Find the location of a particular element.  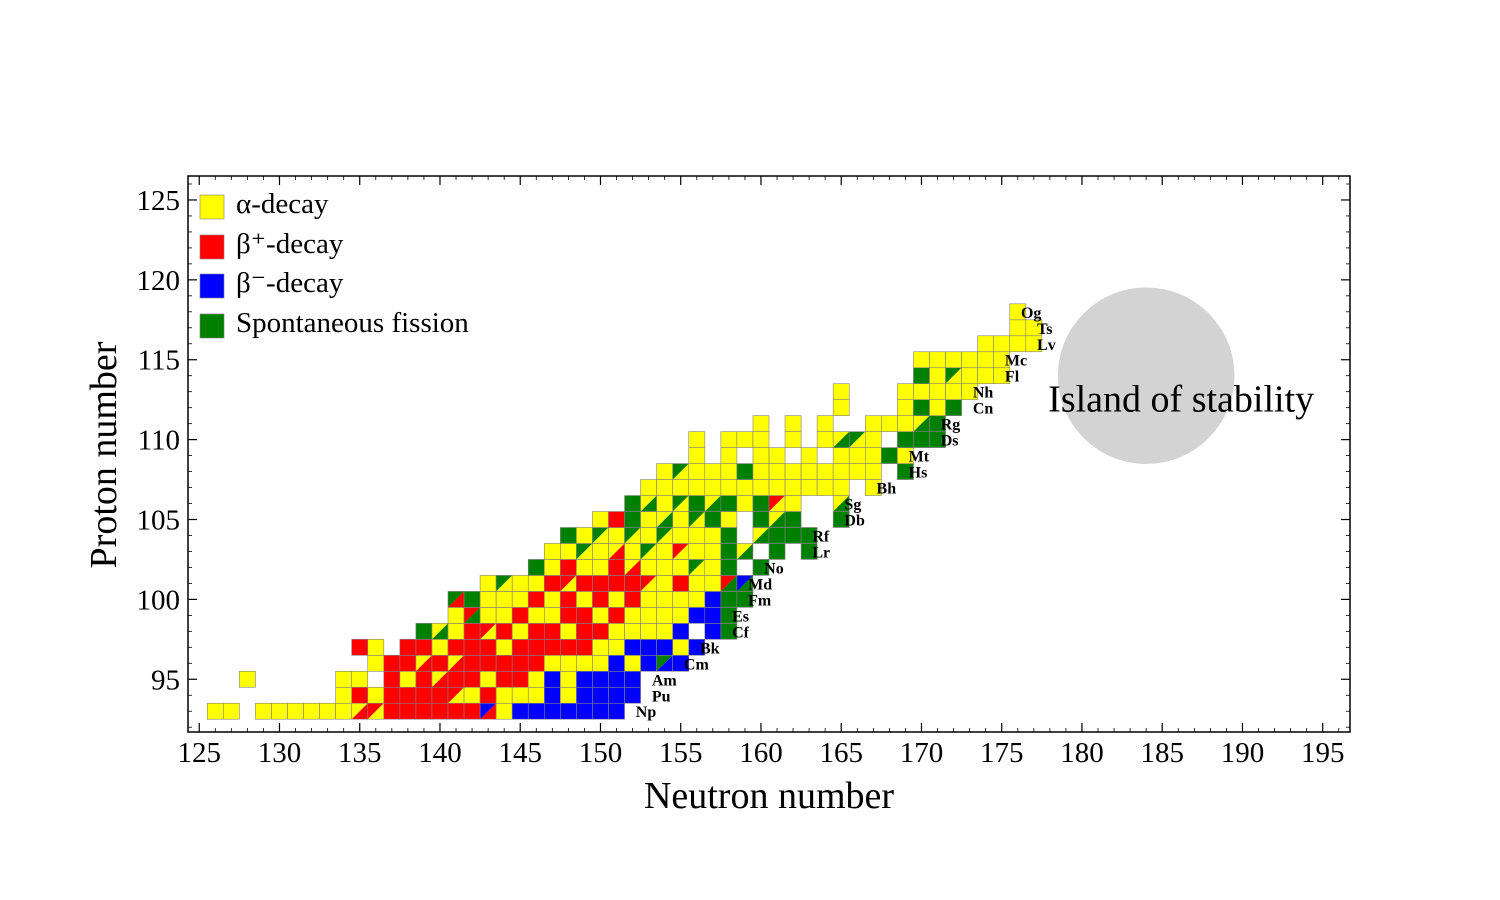

nuclide-cell-n164-z111 is located at coordinates (825, 423).